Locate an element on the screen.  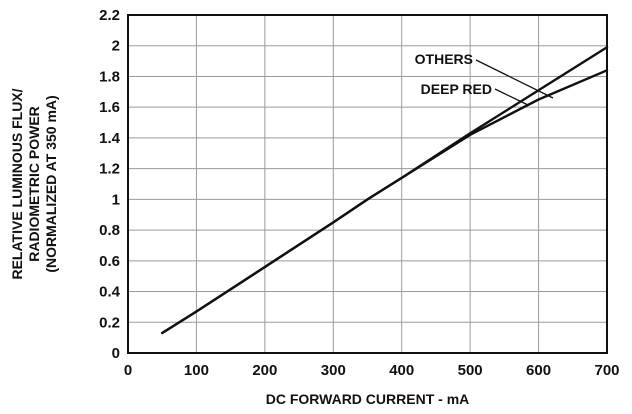
x-tick-label: 0 is located at coordinates (128, 370).